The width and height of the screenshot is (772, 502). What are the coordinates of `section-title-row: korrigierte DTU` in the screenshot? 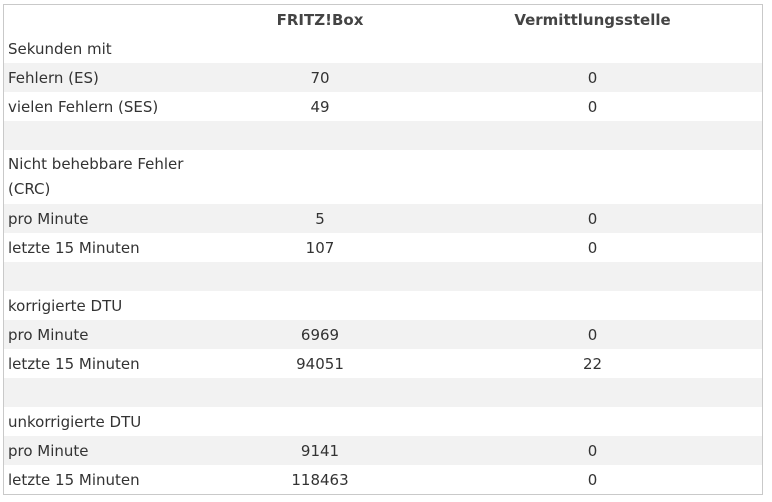 It's located at (383, 305).